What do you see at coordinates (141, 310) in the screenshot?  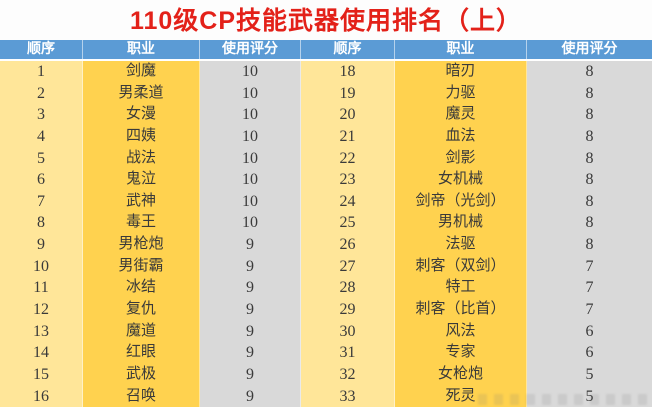 I see `job-cell: 复仇` at bounding box center [141, 310].